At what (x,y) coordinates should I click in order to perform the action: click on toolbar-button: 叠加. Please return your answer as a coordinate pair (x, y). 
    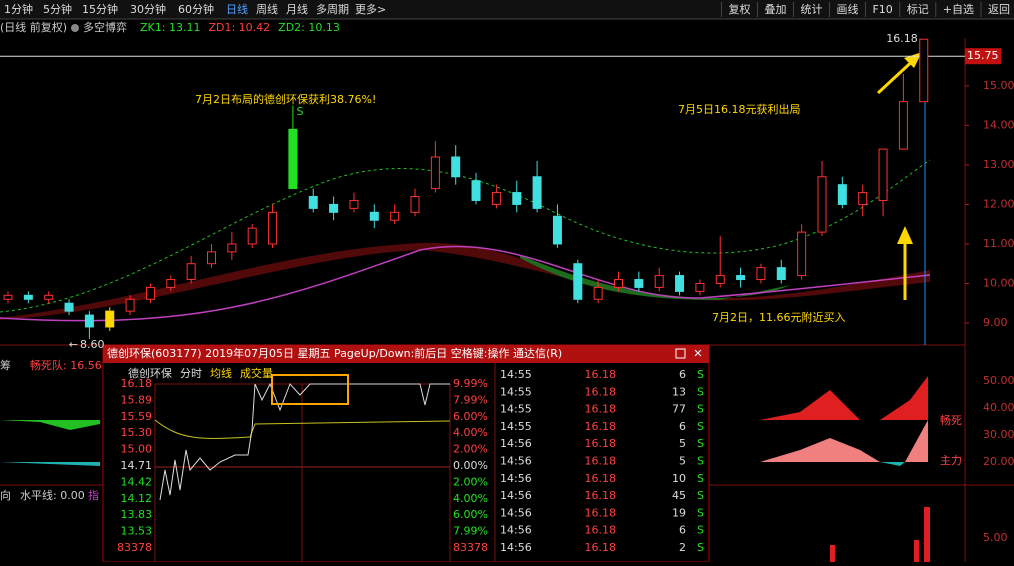
    Looking at the image, I should click on (775, 9).